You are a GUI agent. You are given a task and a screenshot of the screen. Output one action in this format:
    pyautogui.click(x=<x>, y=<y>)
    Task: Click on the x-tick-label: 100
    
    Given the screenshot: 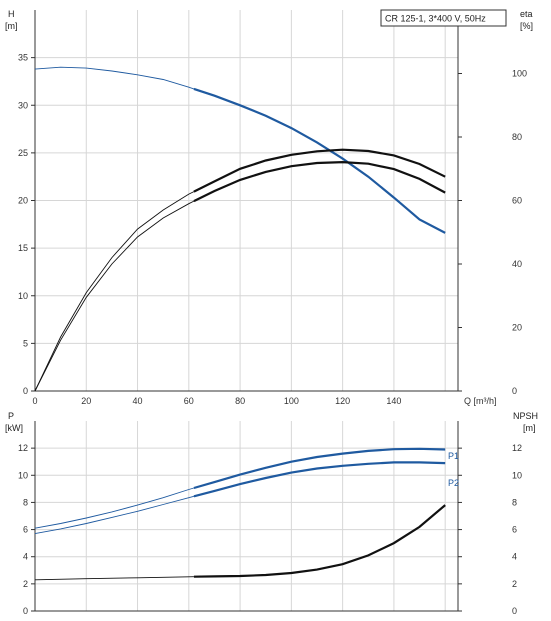 What is the action you would take?
    pyautogui.click(x=291, y=401)
    